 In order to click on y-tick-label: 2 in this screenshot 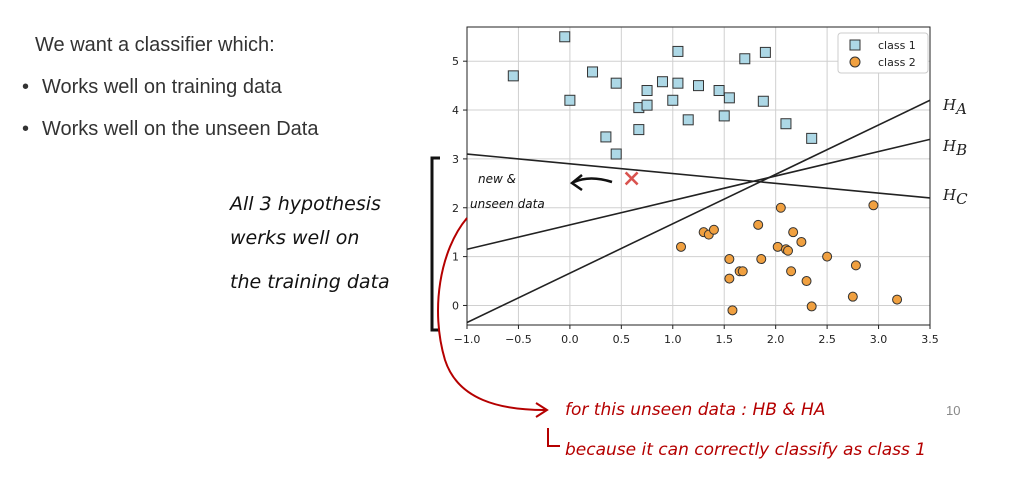, I will do `click(455, 208)`.